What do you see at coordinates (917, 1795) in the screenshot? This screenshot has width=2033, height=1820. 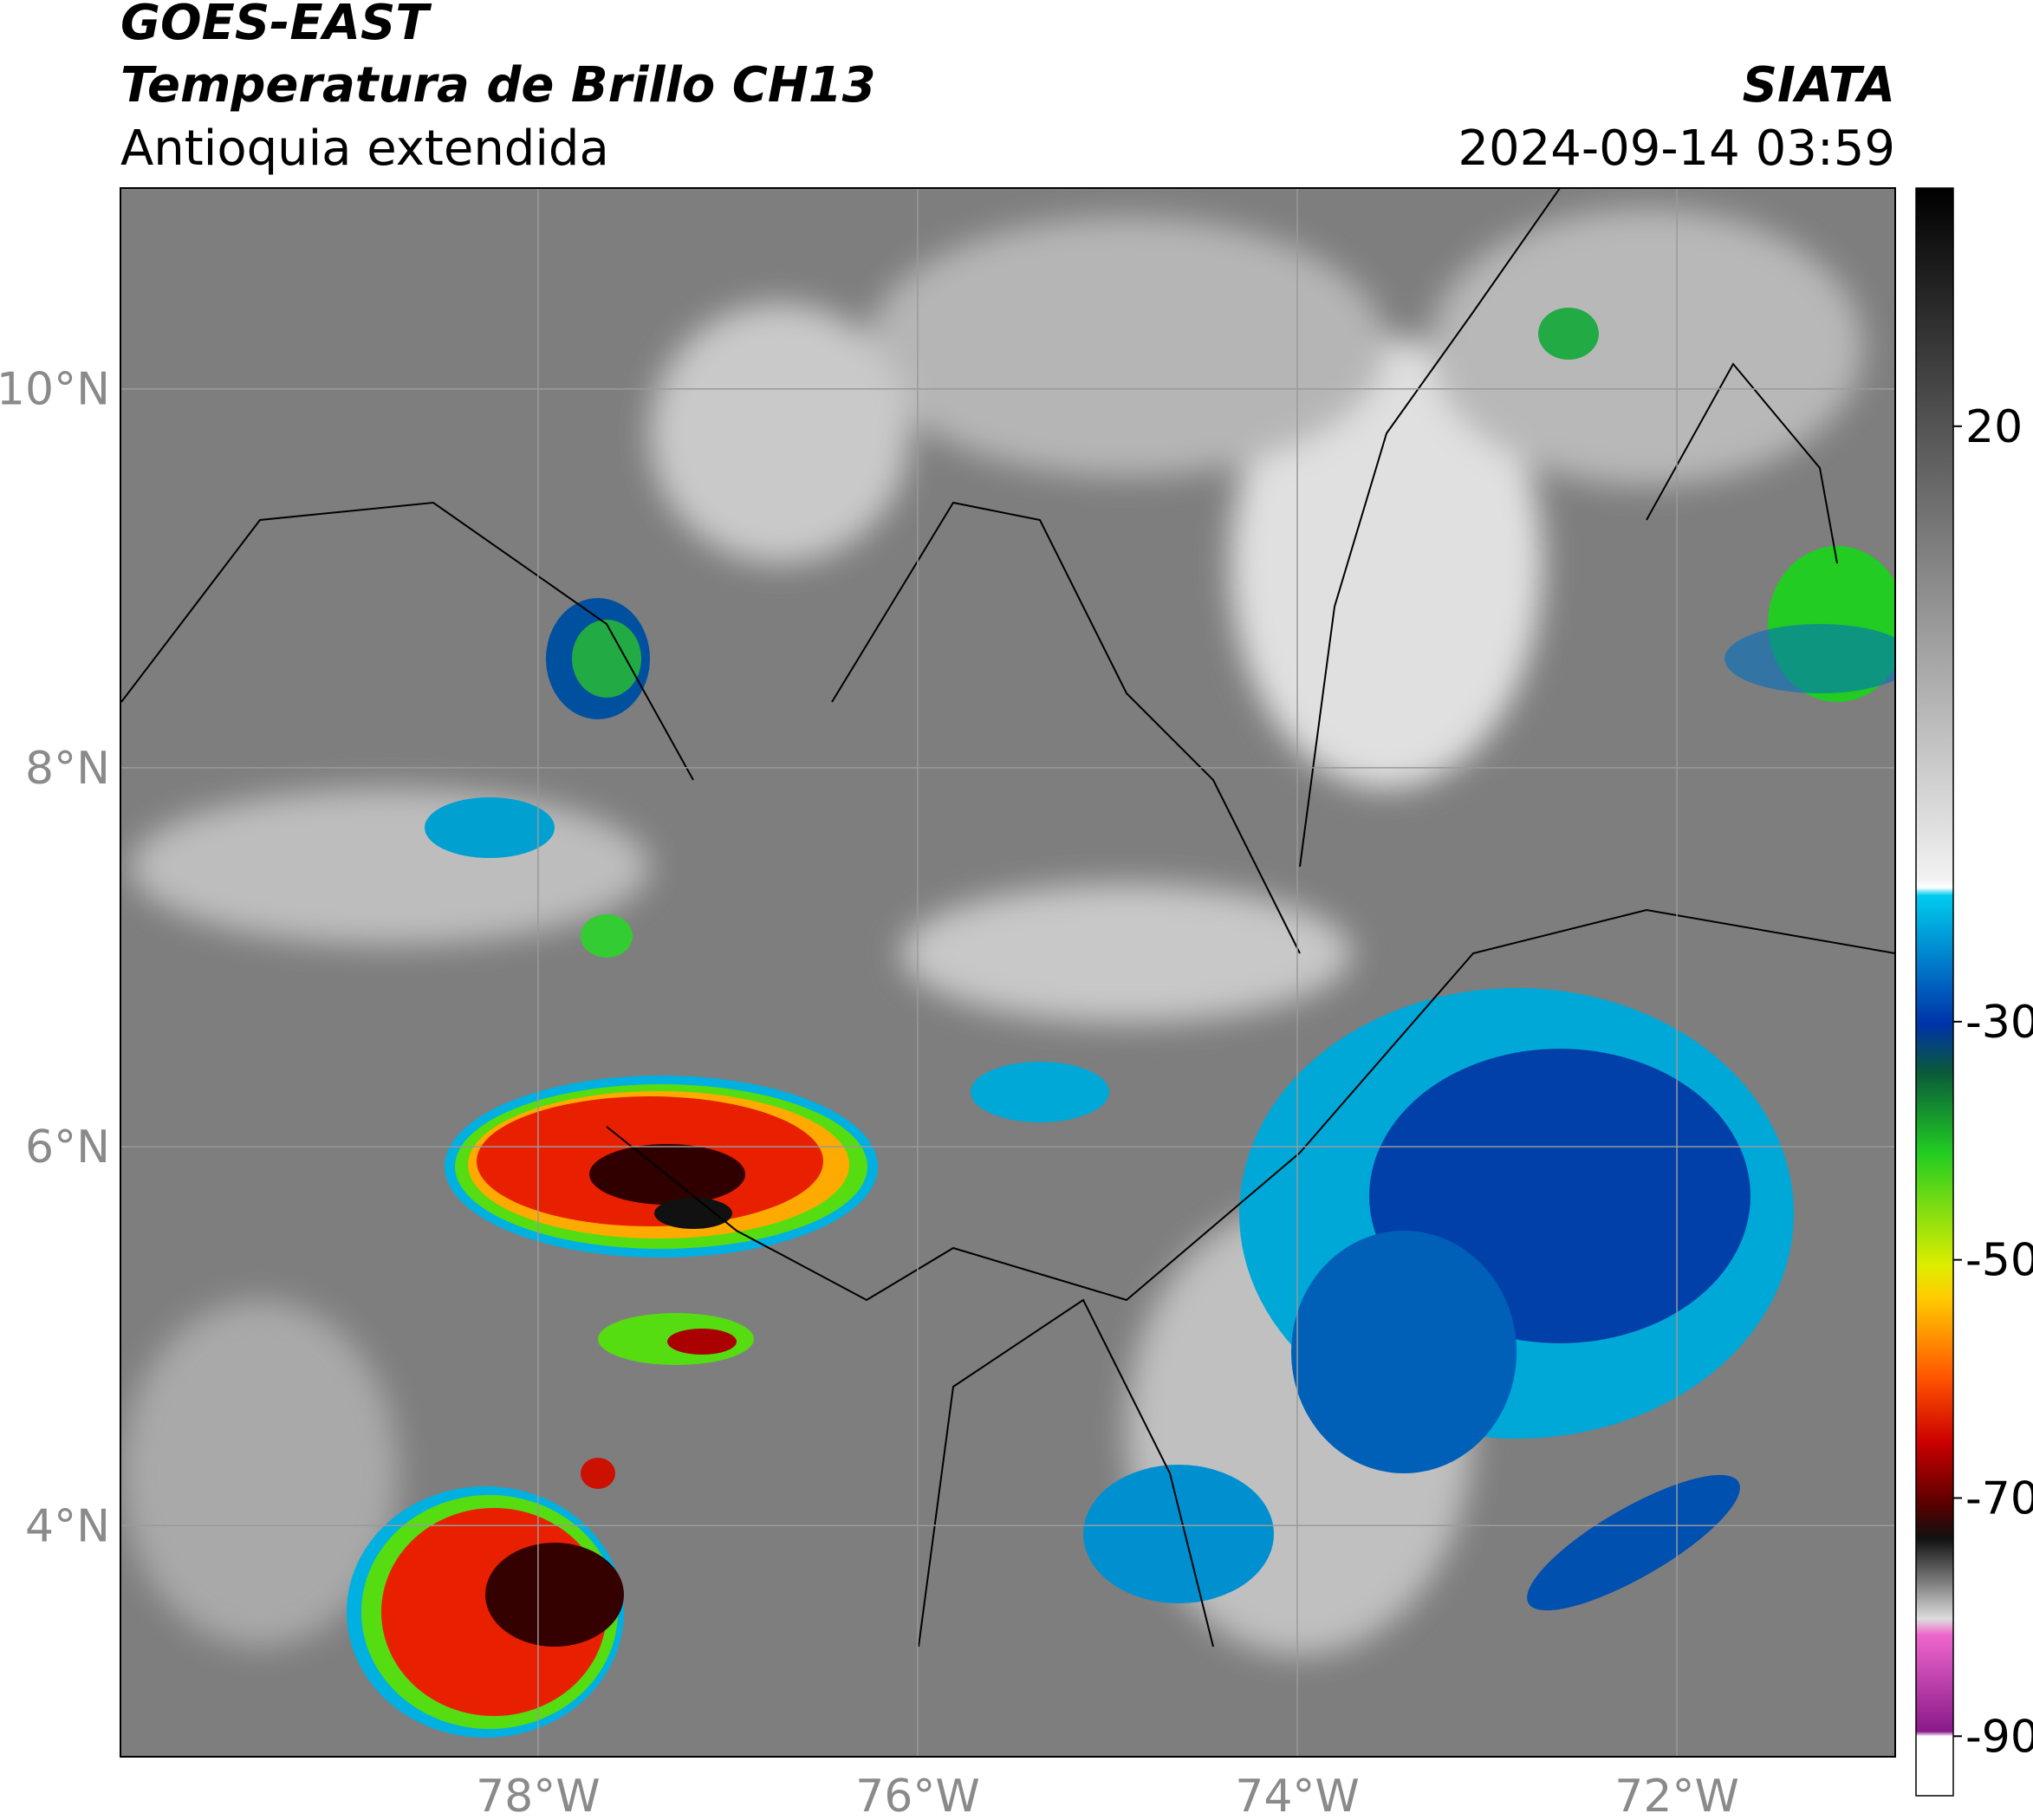 I see `x-tick-label: 76°W` at bounding box center [917, 1795].